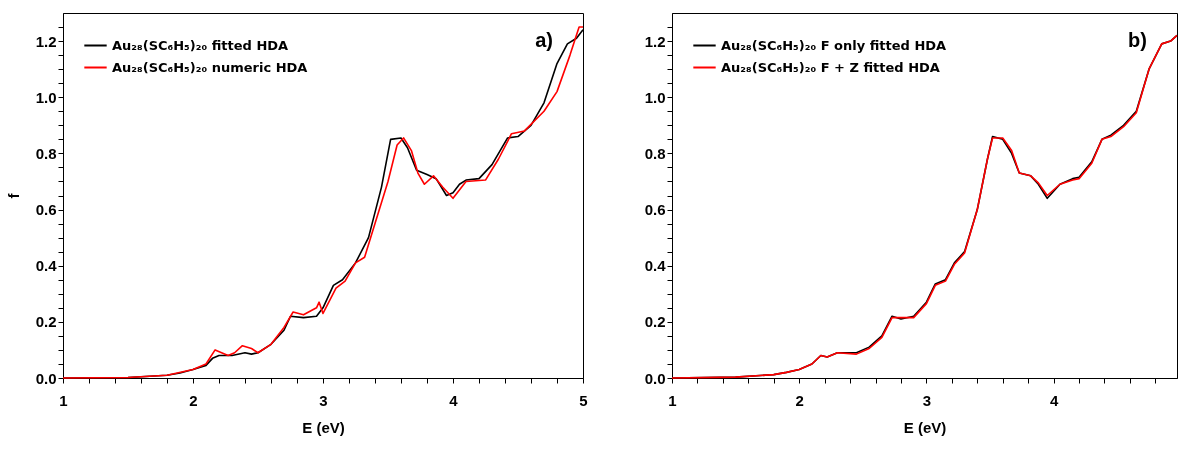 This screenshot has height=450, width=1199. I want to click on legend-label: Au₂₈(SC₆H₅)₂₀ numeric HDA, so click(210, 67).